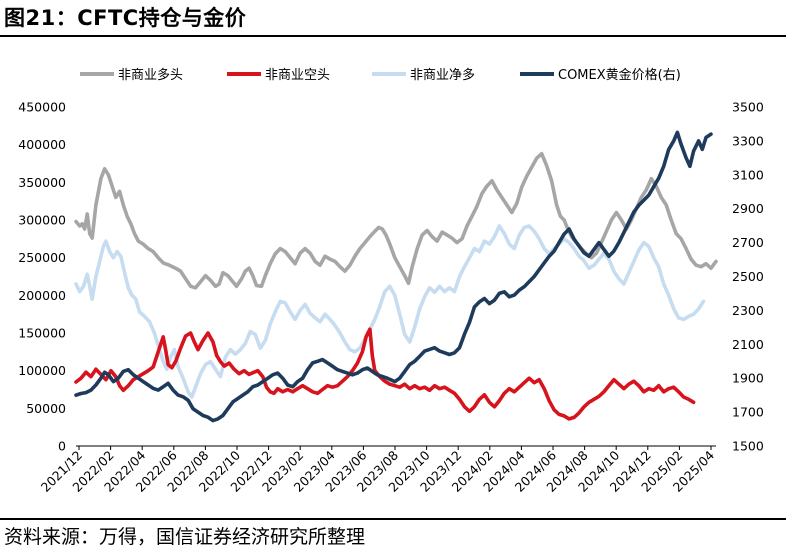  Describe the element at coordinates (185, 537) in the screenshot. I see `source-note: 资料来源：万得，国信证券经济研究所整理` at that location.